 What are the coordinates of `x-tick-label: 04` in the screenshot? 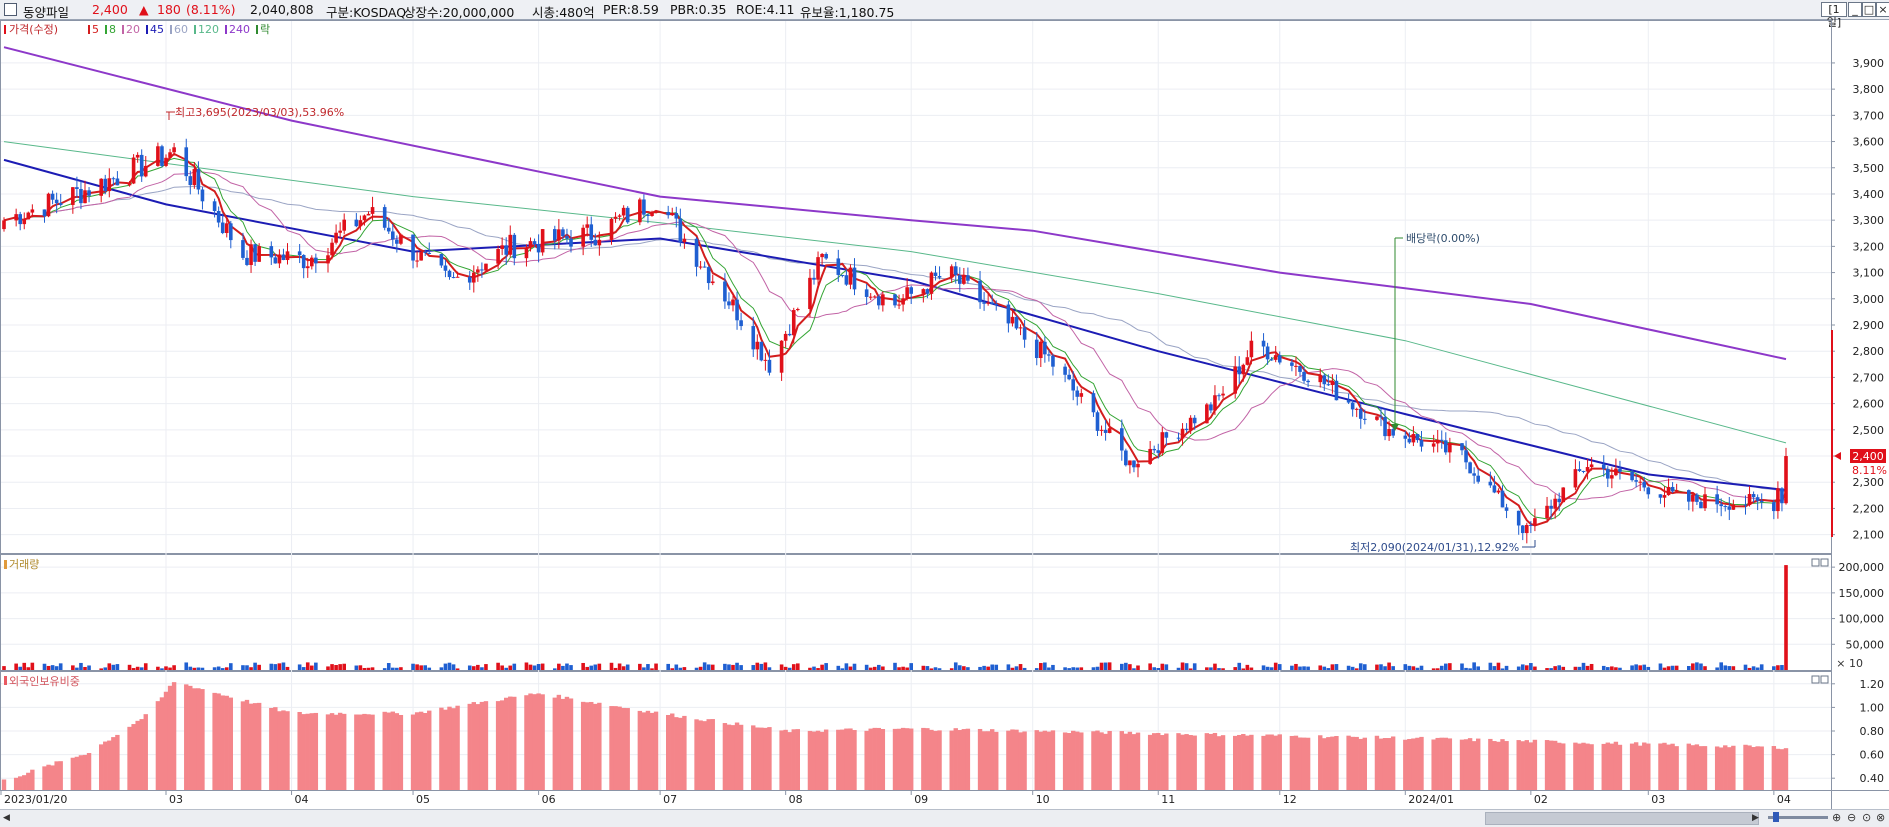 It's located at (302, 799).